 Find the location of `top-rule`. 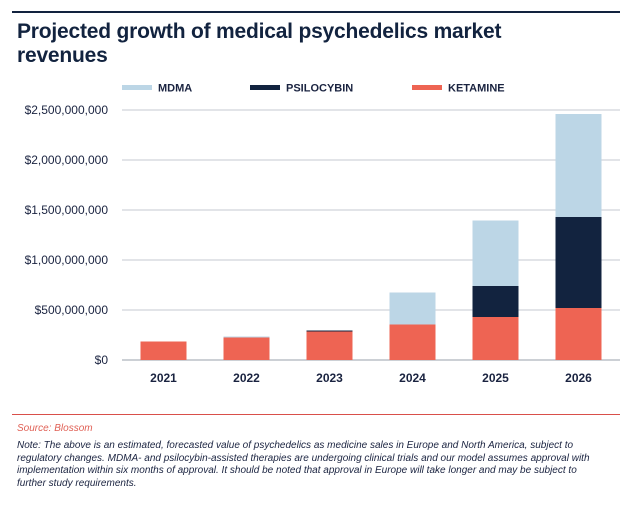

top-rule is located at coordinates (316, 12).